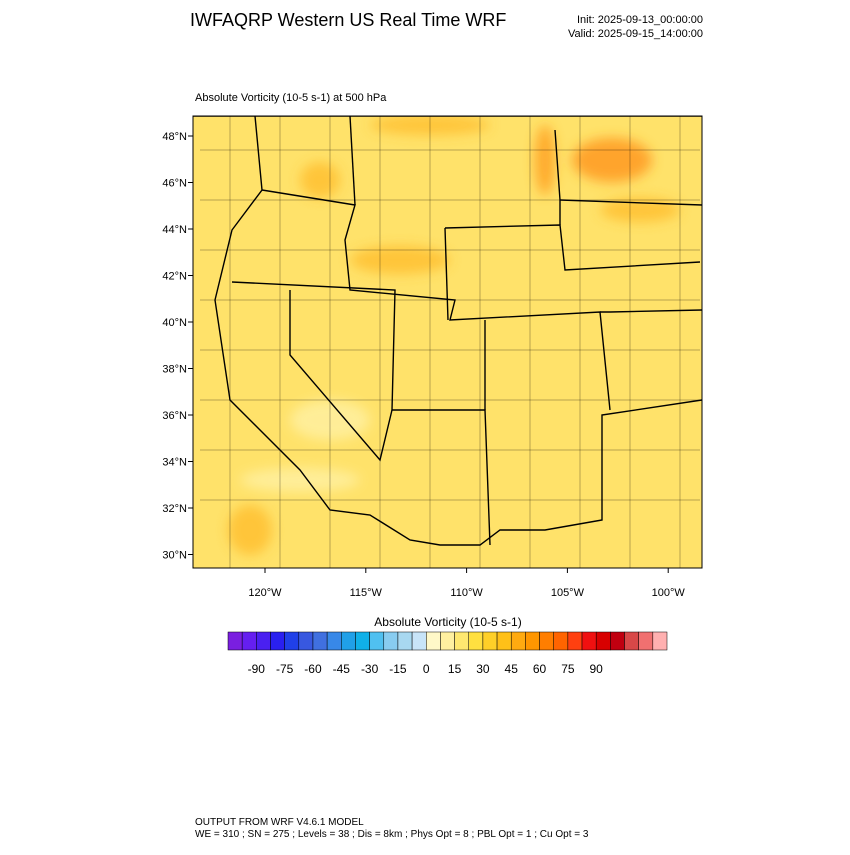 This screenshot has height=855, width=850. Describe the element at coordinates (174, 277) in the screenshot. I see `lat-label: 42°N` at that location.